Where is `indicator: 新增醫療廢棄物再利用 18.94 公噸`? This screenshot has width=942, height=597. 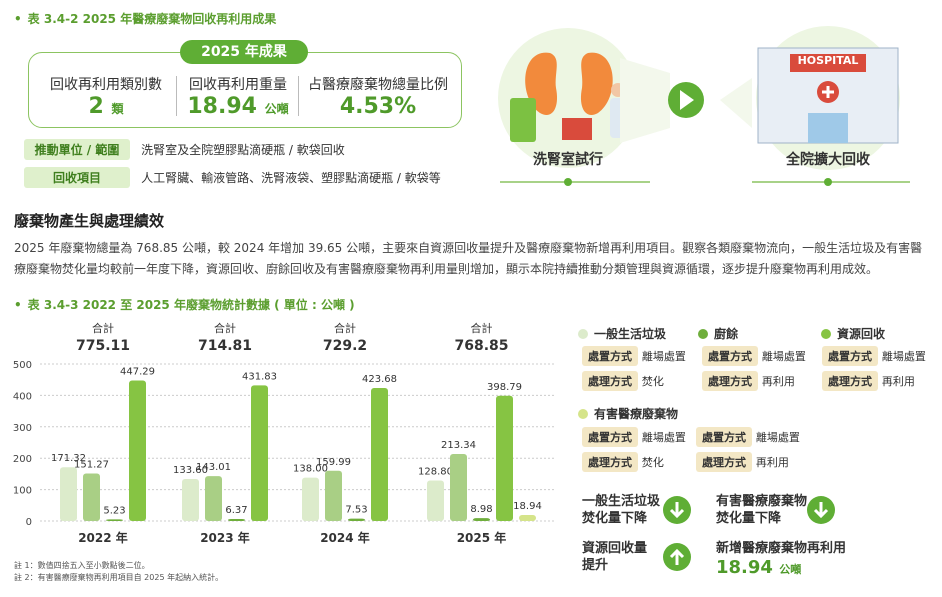
indicator: 新增醫療廢棄物再利用 18.94 公噸 is located at coordinates (781, 560).